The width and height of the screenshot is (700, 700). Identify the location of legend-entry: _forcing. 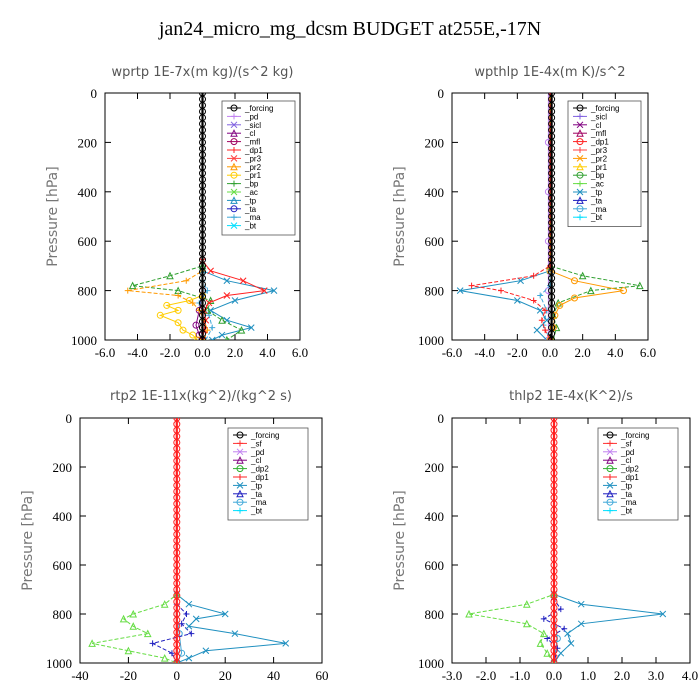
(258, 108).